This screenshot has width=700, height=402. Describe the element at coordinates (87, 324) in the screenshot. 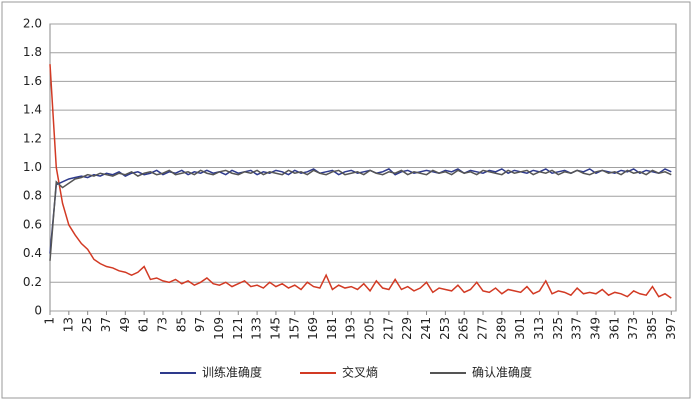

I see `x-tick-label: 25` at that location.